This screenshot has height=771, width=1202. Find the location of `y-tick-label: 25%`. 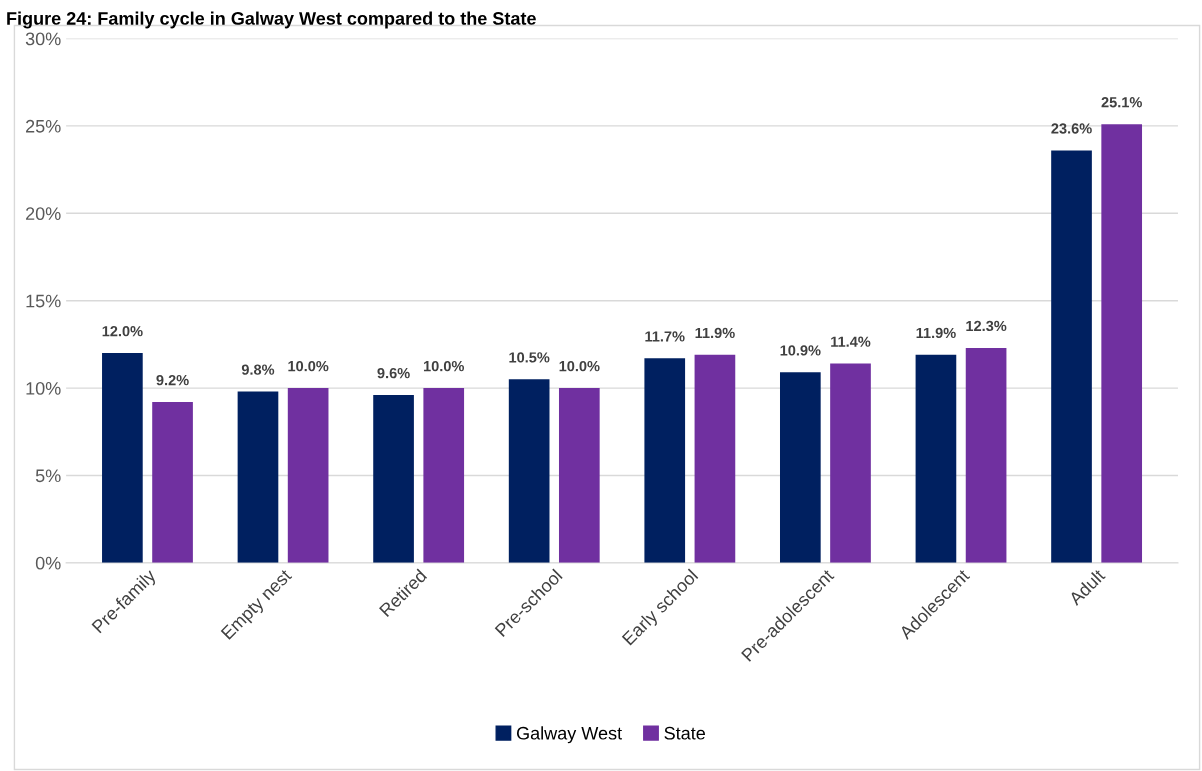

y-tick-label: 25% is located at coordinates (43, 126).